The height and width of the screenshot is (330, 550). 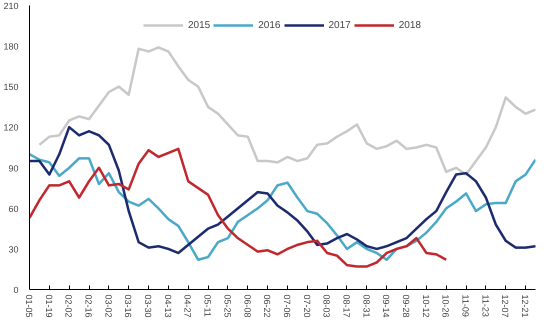 I want to click on y-tick-label: 120, so click(x=11, y=127).